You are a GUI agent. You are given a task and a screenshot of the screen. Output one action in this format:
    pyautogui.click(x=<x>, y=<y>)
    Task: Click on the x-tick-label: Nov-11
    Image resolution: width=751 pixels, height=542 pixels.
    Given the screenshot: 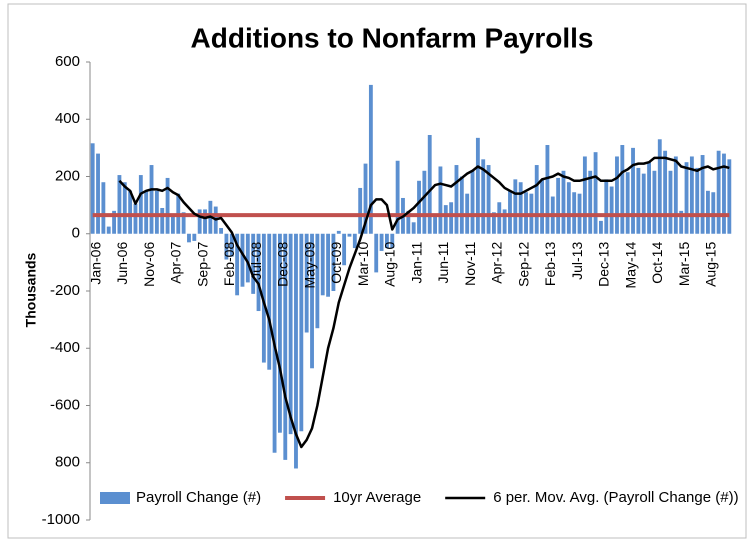 What is the action you would take?
    pyautogui.click(x=470, y=264)
    